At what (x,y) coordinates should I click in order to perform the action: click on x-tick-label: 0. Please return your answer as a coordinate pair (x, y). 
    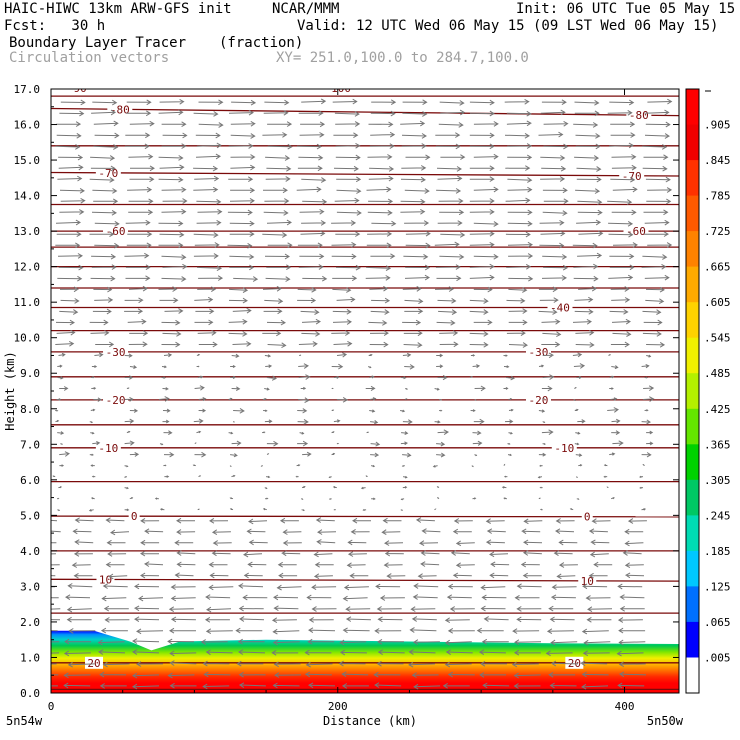
    Looking at the image, I should click on (51, 706).